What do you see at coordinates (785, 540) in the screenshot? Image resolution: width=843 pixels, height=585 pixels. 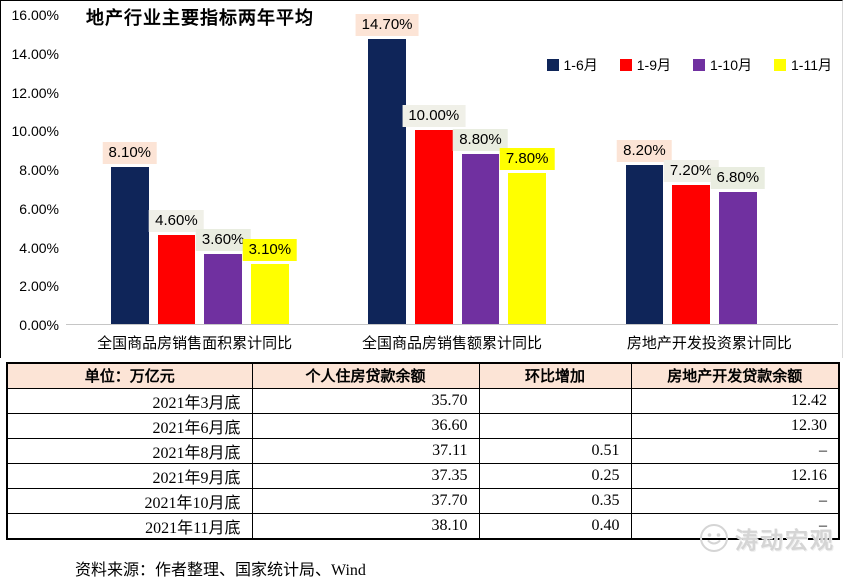 I see `watermark-text: 涛动宏观` at bounding box center [785, 540].